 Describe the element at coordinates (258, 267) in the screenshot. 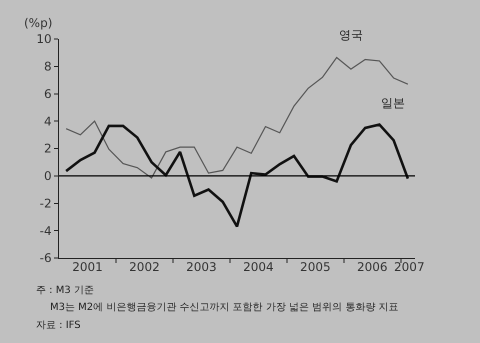

I see `x-tick-label: 2004` at that location.